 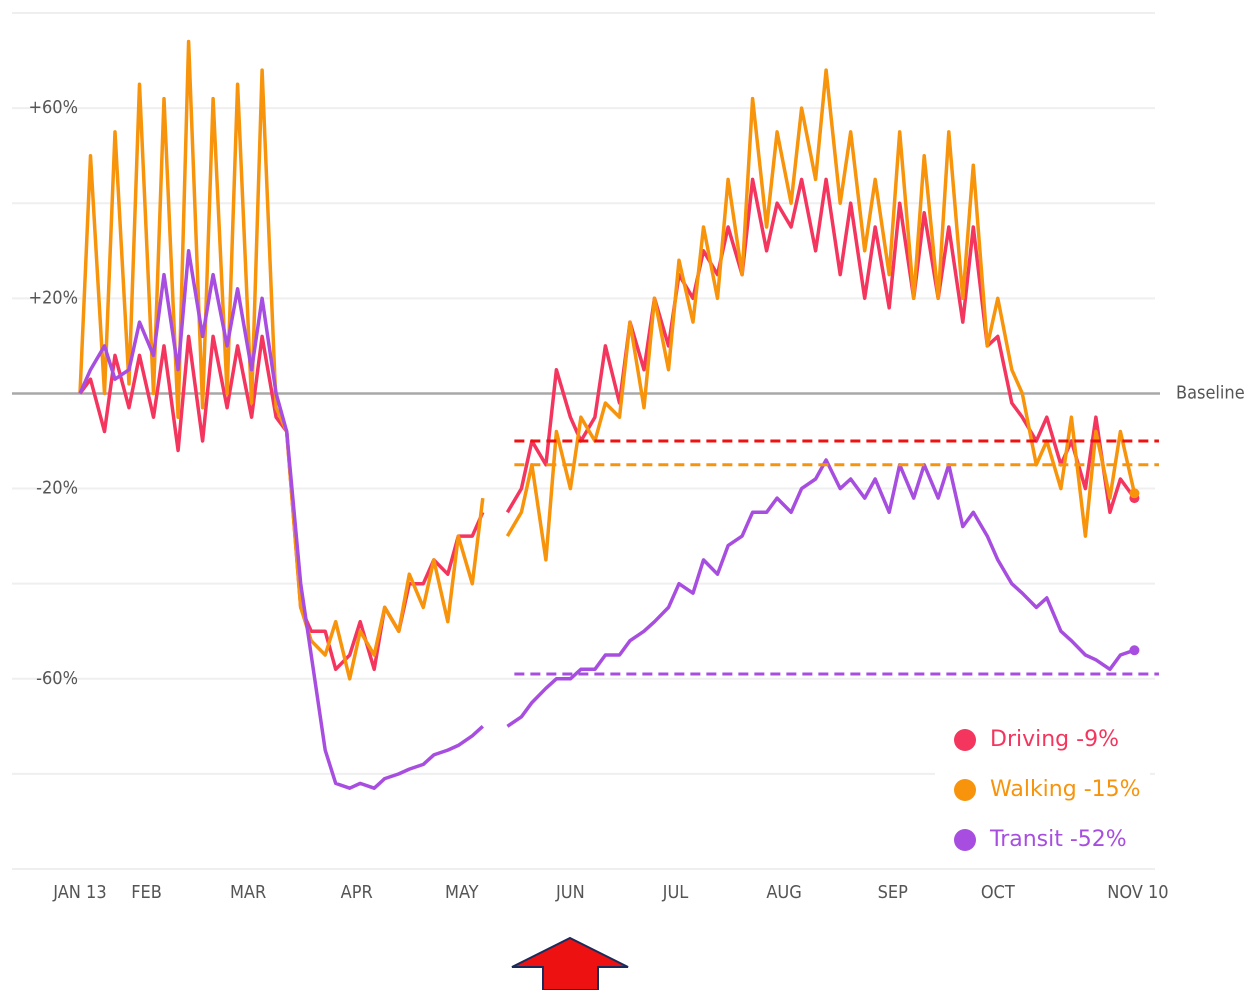 I want to click on x-tick-label: AUG, so click(x=783, y=892).